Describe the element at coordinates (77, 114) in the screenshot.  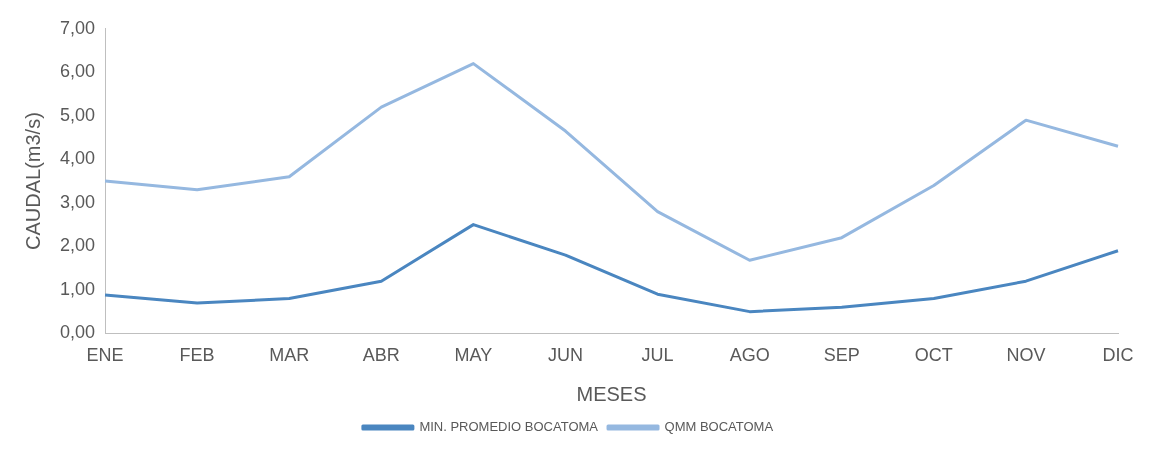
I see `y-tick-label: 5,00` at that location.